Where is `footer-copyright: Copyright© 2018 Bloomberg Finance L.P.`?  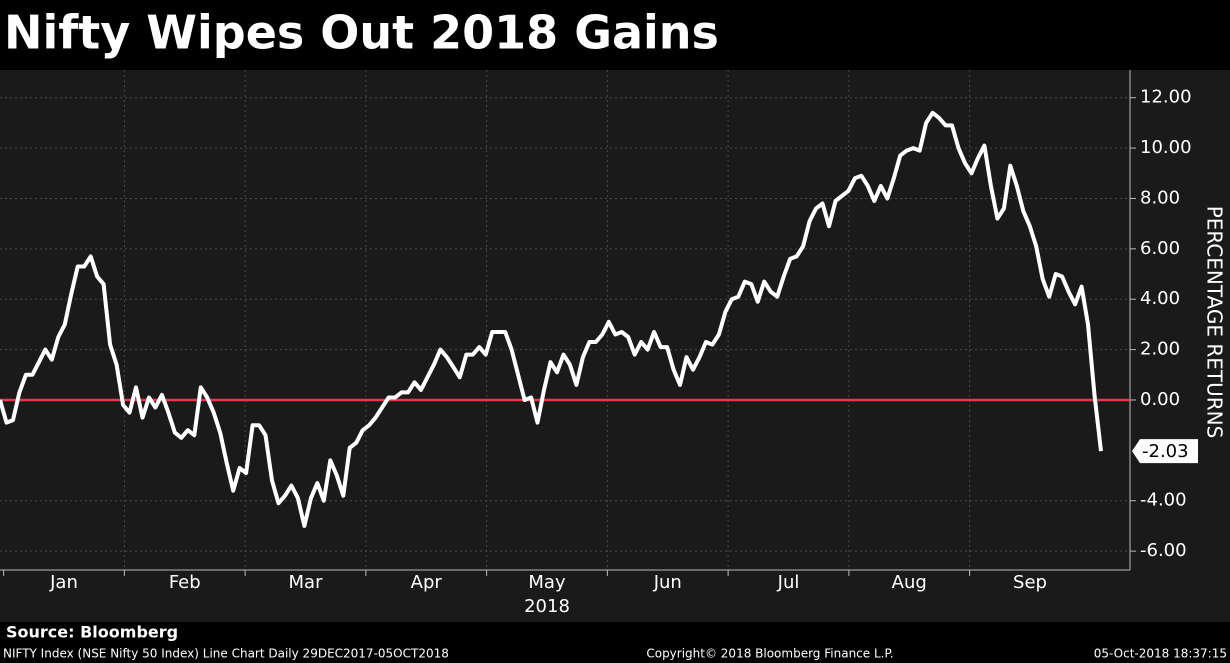 footer-copyright: Copyright© 2018 Bloomberg Finance L.P. is located at coordinates (769, 654).